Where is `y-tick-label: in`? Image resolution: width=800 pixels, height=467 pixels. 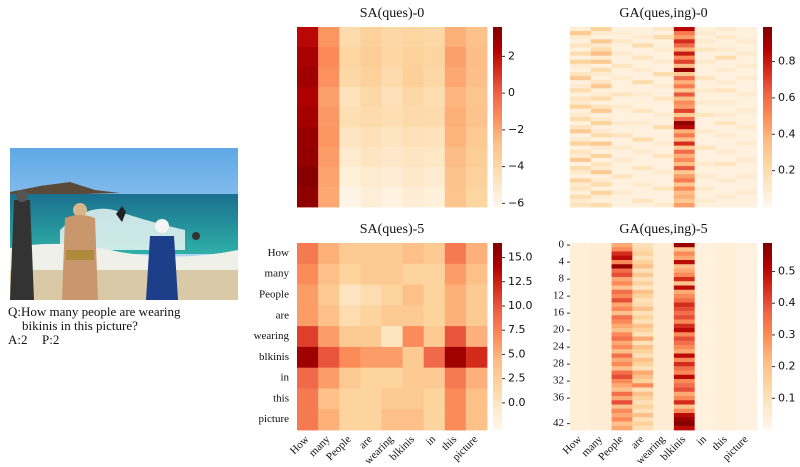
y-tick-label: in is located at coordinates (284, 378).